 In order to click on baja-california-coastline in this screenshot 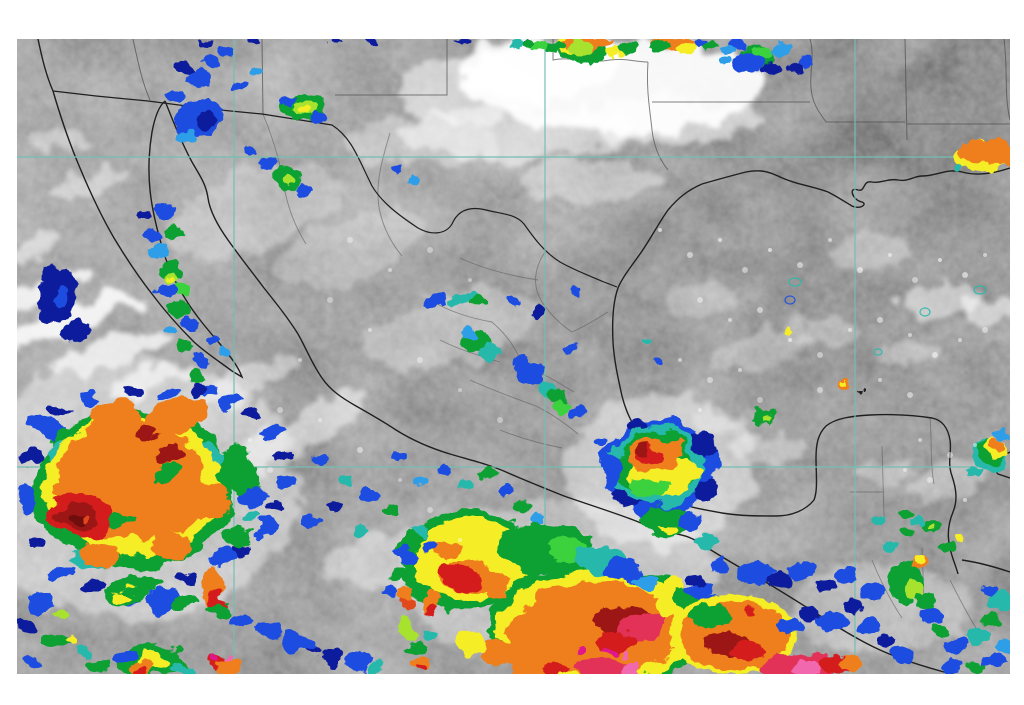, I will do `click(148, 234)`.